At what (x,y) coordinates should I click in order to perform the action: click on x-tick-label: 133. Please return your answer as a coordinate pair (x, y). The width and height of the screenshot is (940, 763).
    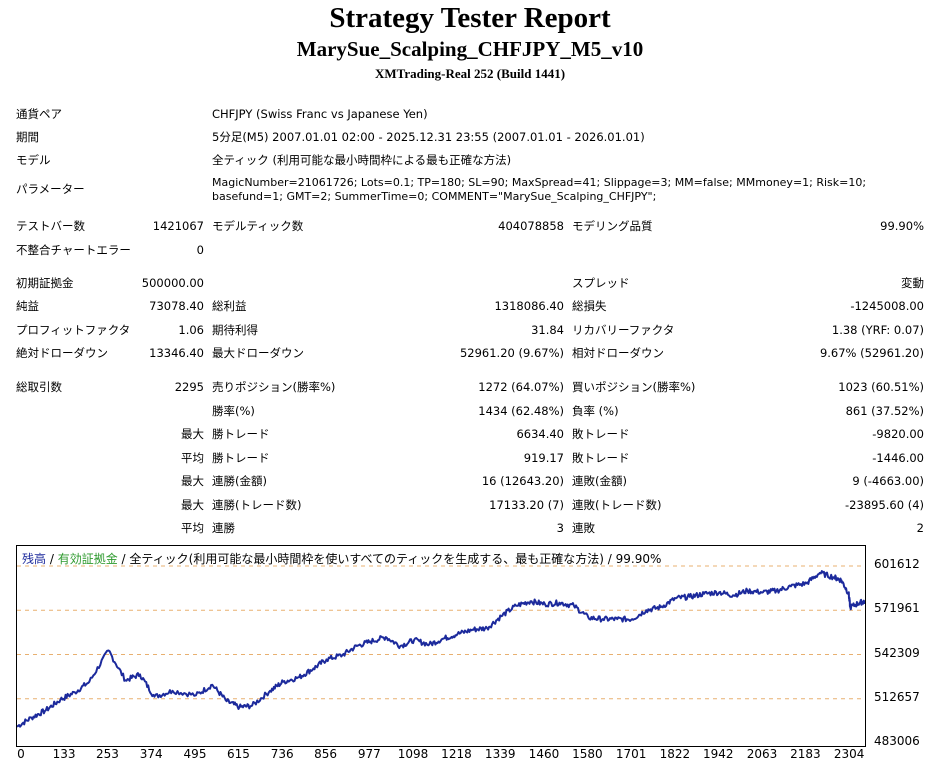
    Looking at the image, I should click on (64, 754).